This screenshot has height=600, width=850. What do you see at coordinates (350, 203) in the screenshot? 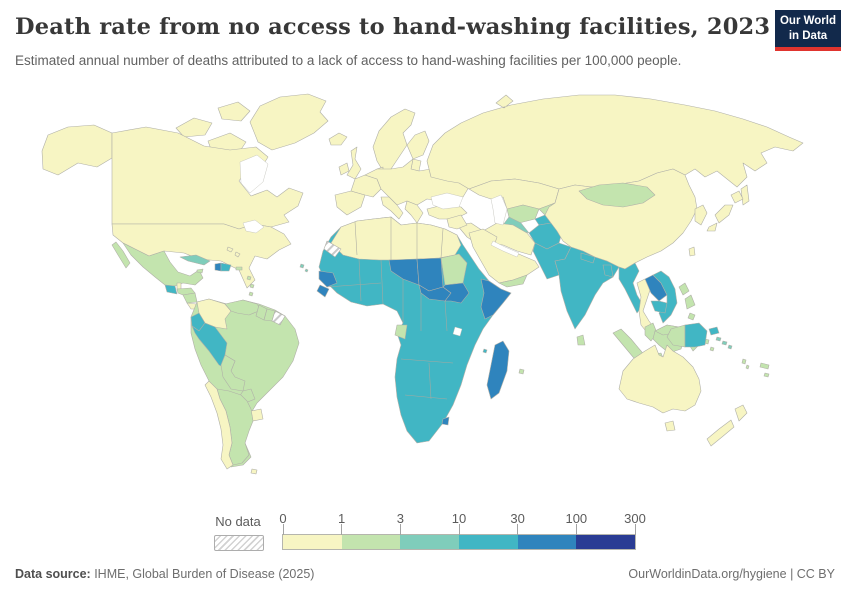
I see `country-iberia` at bounding box center [350, 203].